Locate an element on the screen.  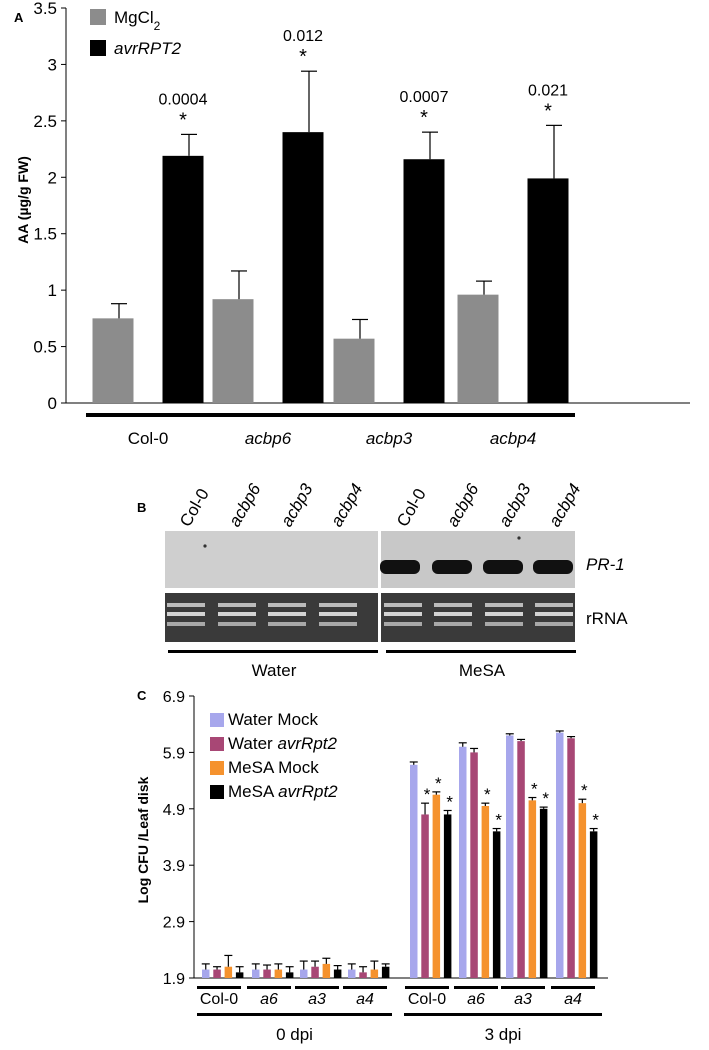
panel-c-group-bracket is located at coordinates (503, 1014).